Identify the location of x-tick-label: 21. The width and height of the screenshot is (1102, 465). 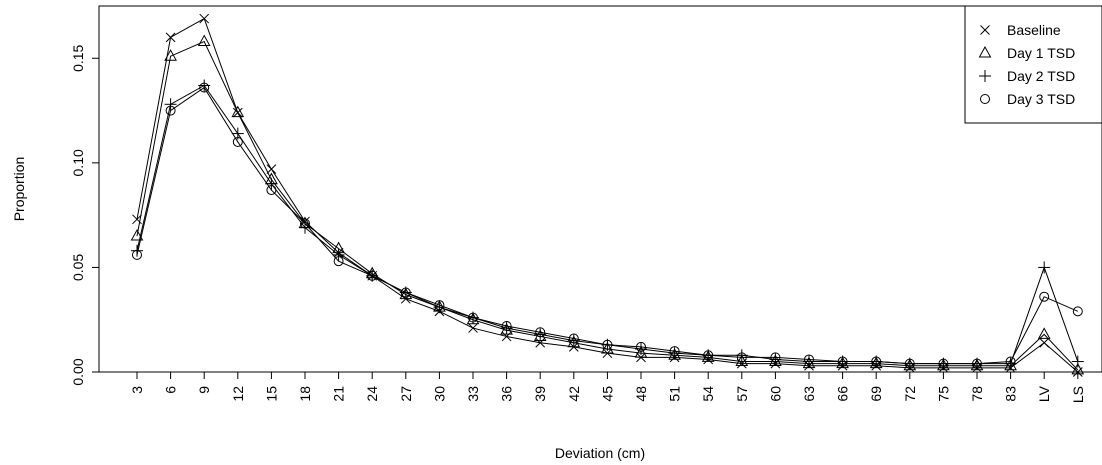
(339, 394).